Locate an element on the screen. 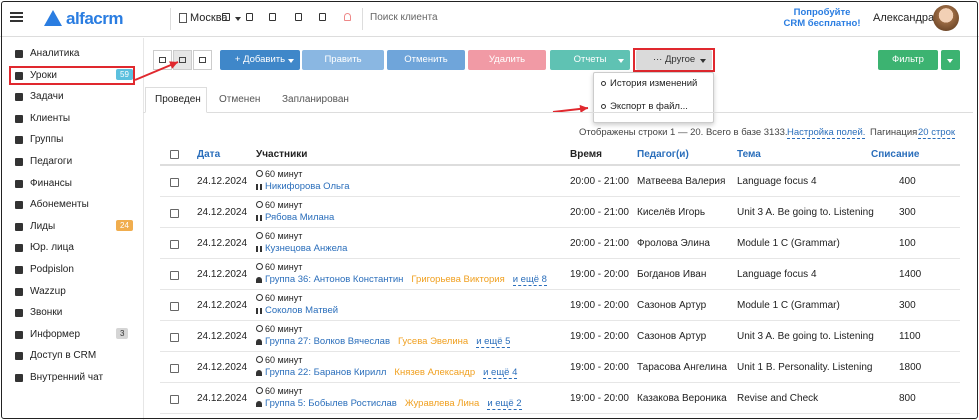 Image resolution: width=979 pixels, height=420 pixels. more-link: и ещё 8 is located at coordinates (529, 280).